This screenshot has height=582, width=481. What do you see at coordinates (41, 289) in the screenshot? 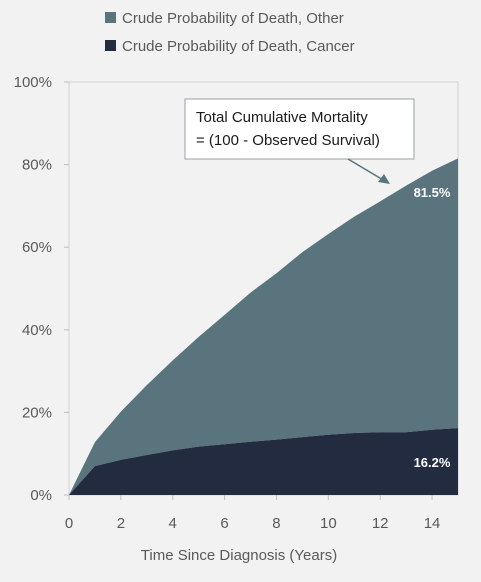
I see `y-axis: 0% 20% 40% 60% 80% 100%` at bounding box center [41, 289].